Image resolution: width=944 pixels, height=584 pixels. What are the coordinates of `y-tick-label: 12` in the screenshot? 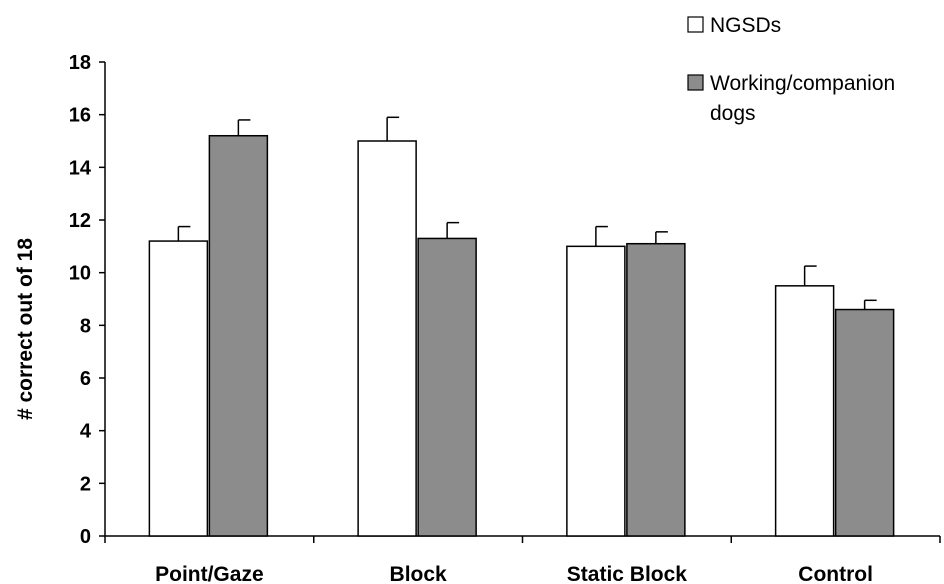 It's located at (80, 221).